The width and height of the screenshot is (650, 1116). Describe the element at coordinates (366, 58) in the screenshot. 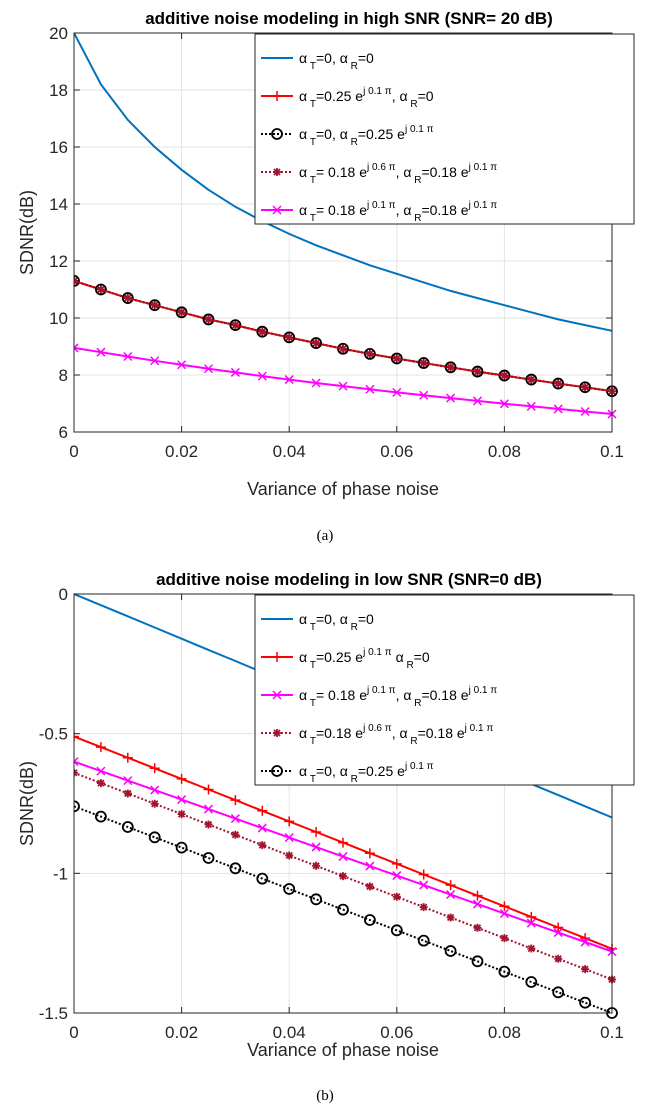

I see `legend-label-part-5: =0` at that location.